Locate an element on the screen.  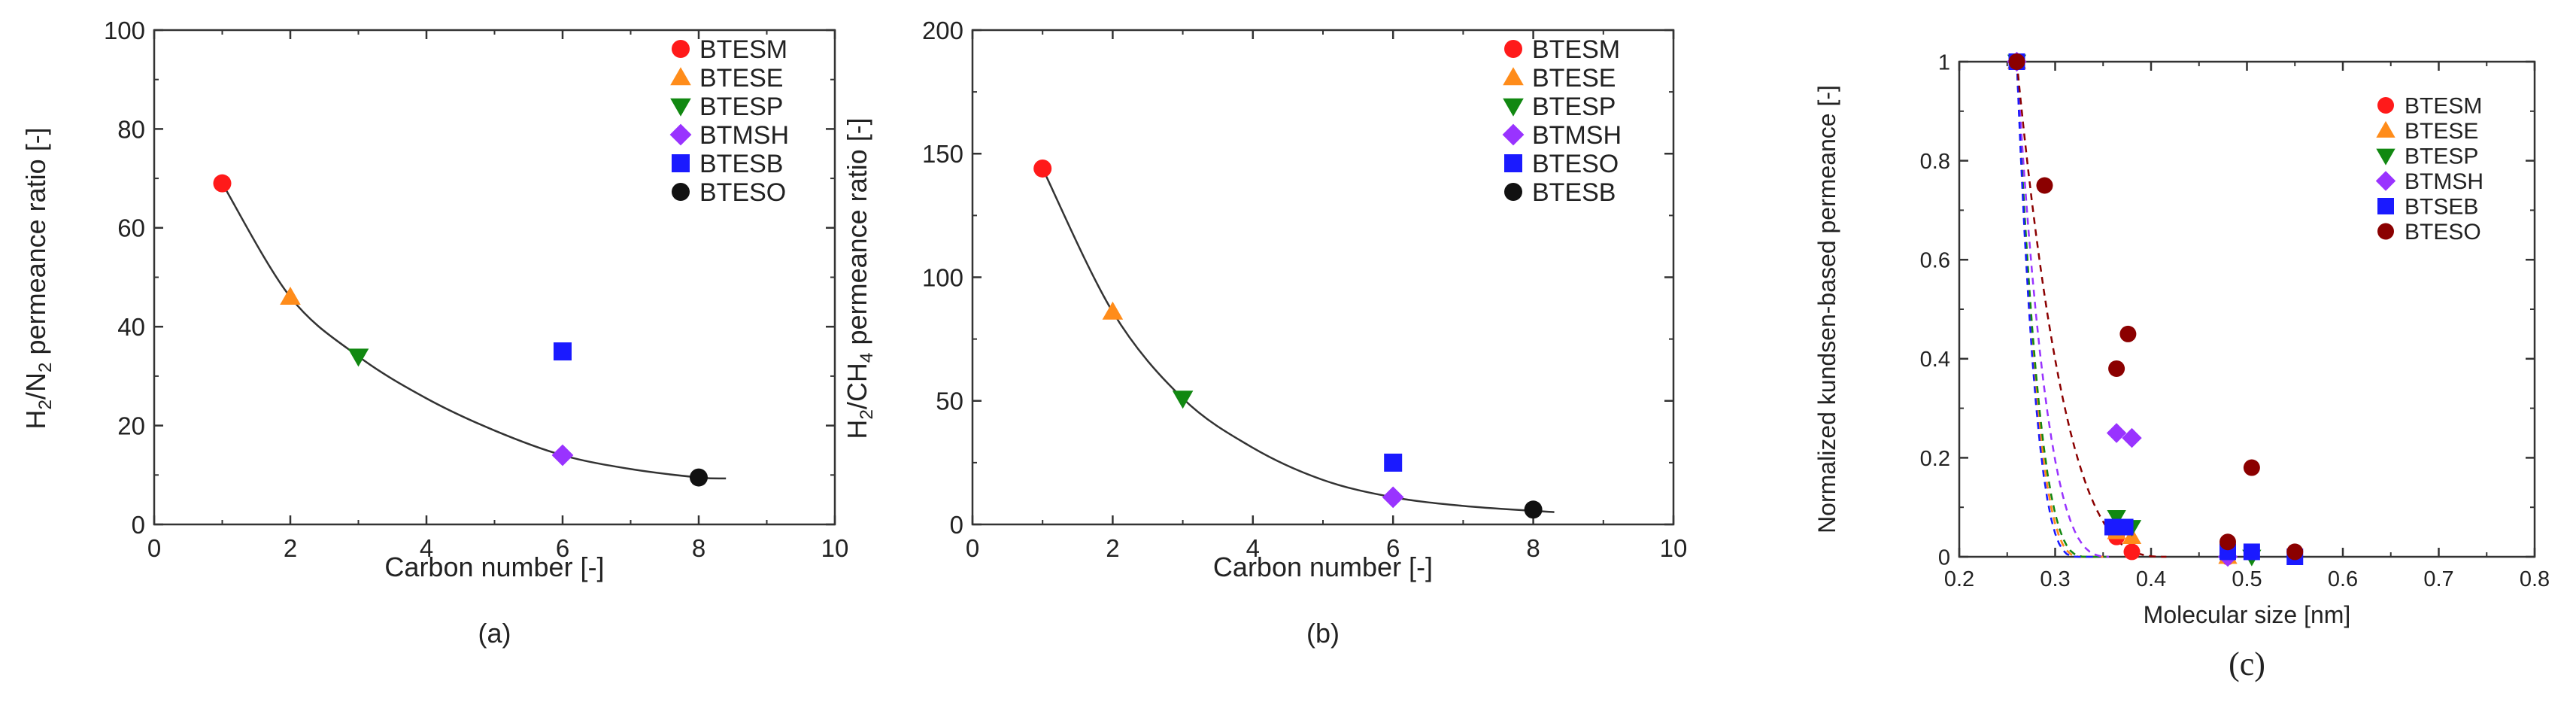
x-tick-label: 0.5 is located at coordinates (2247, 579).